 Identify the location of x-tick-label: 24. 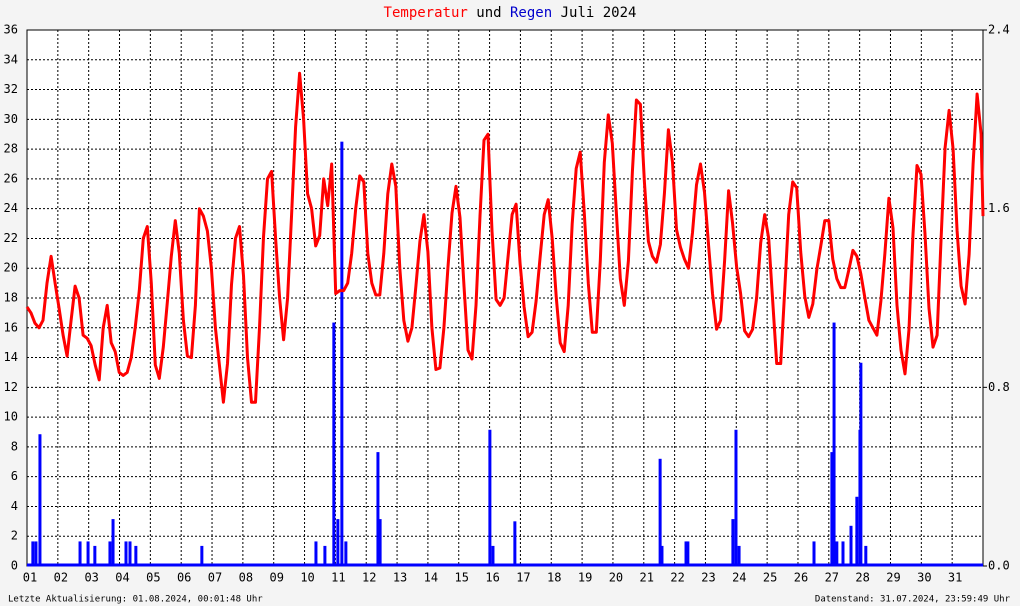
(739, 578).